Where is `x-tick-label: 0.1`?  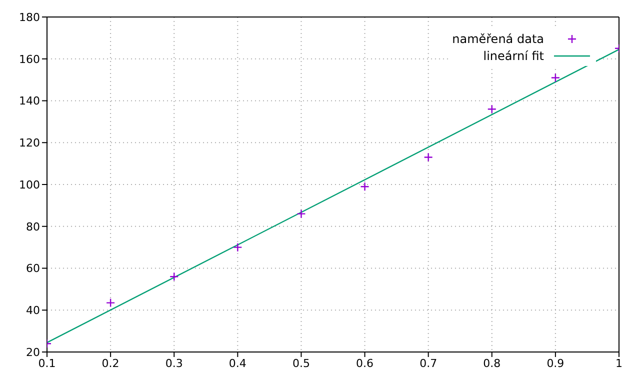
x-tick-label: 0.1 is located at coordinates (47, 363).